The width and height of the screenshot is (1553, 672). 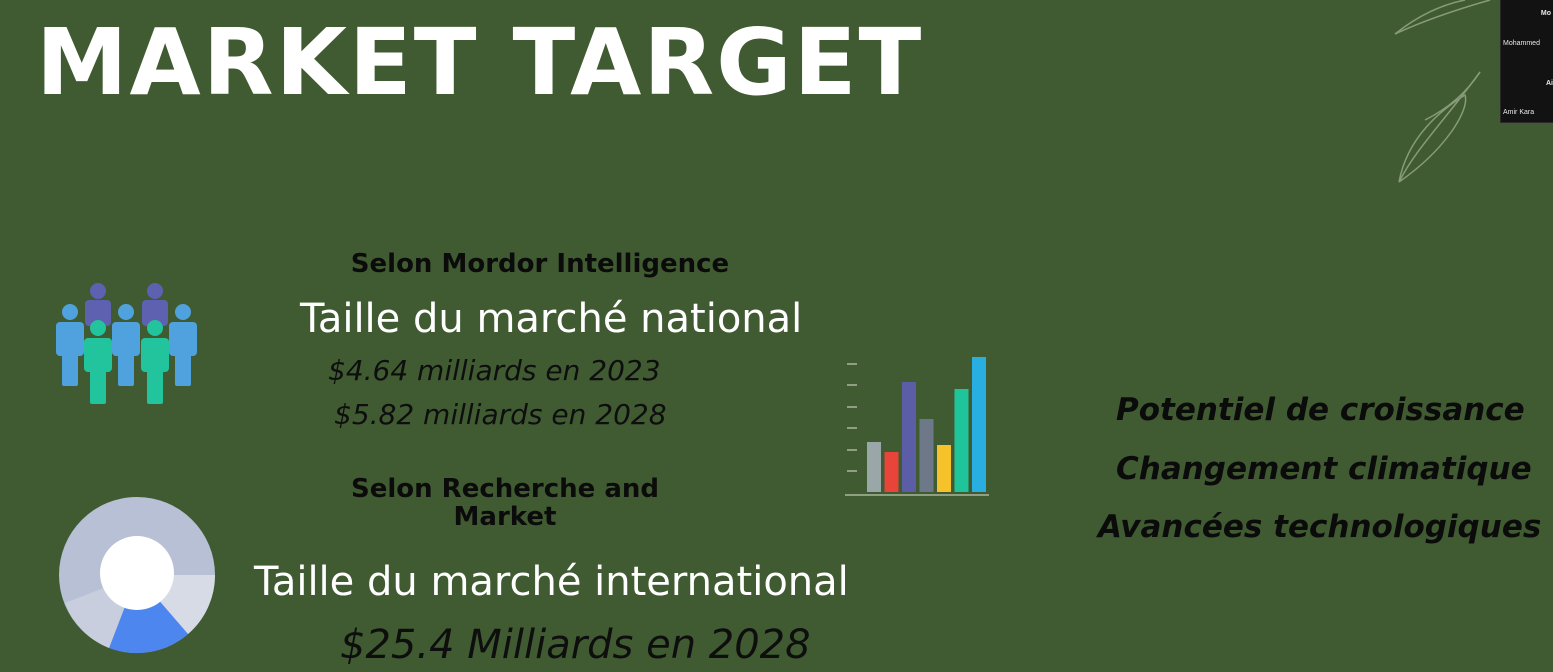 I want to click on international-source-label: Selon Recherche and Market, so click(x=505, y=503).